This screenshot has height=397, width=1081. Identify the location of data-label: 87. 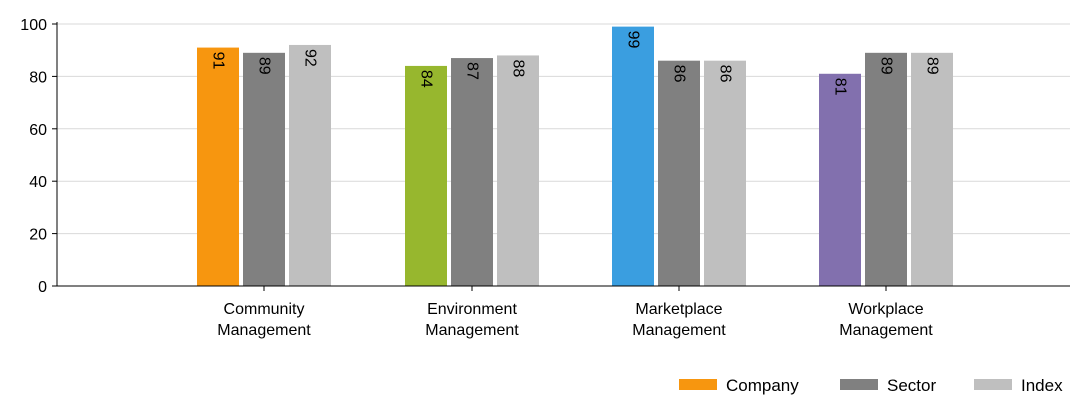
(472, 71).